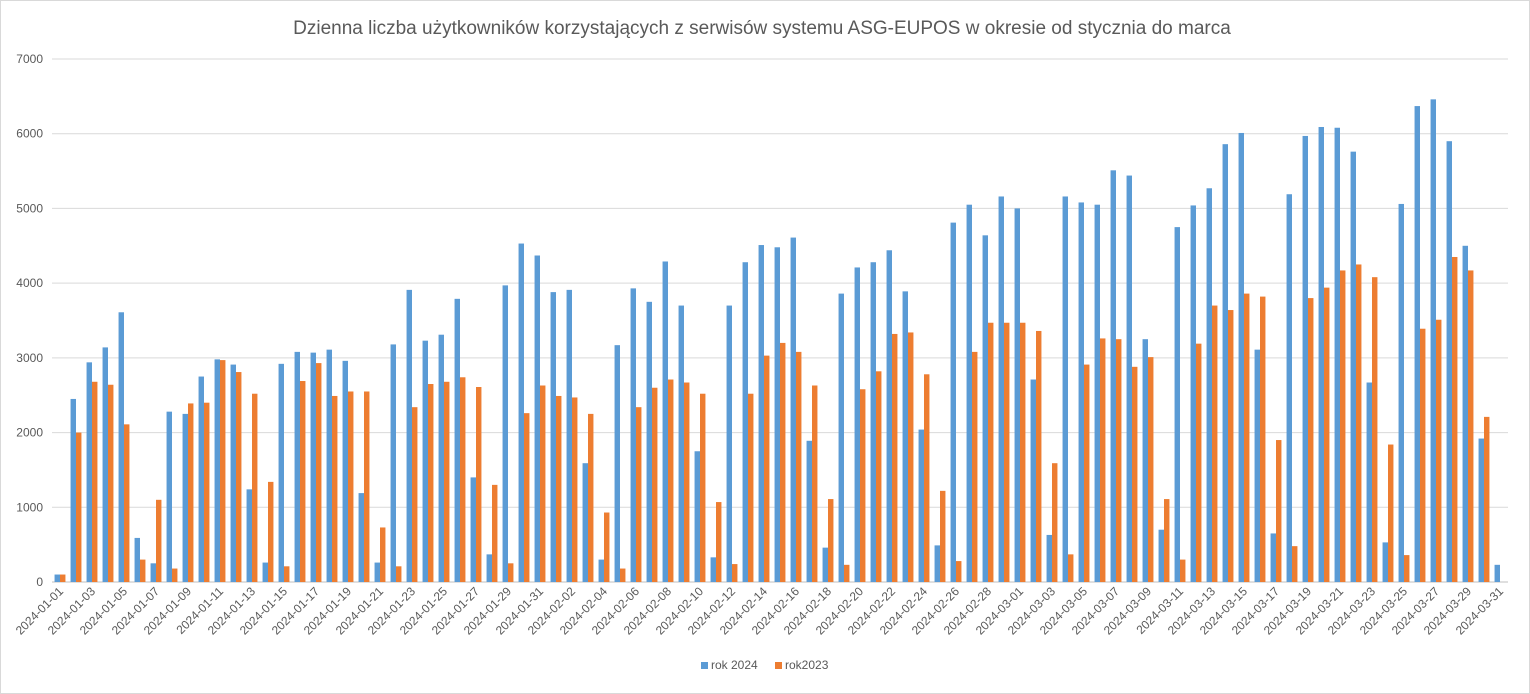 The height and width of the screenshot is (694, 1530). I want to click on y-tick-label: 7000, so click(29, 59).